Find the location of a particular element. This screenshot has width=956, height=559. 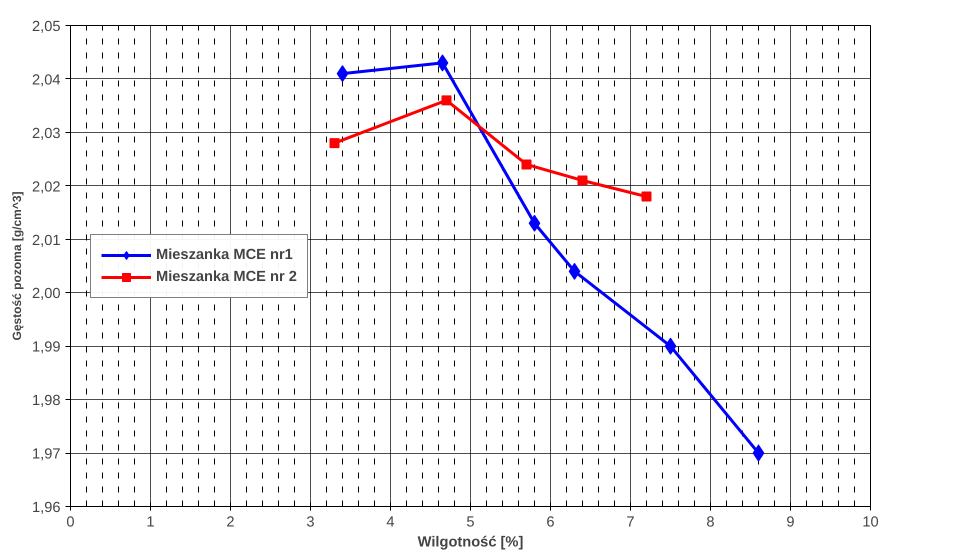

y-tick-label: 2,03 is located at coordinates (46, 134).